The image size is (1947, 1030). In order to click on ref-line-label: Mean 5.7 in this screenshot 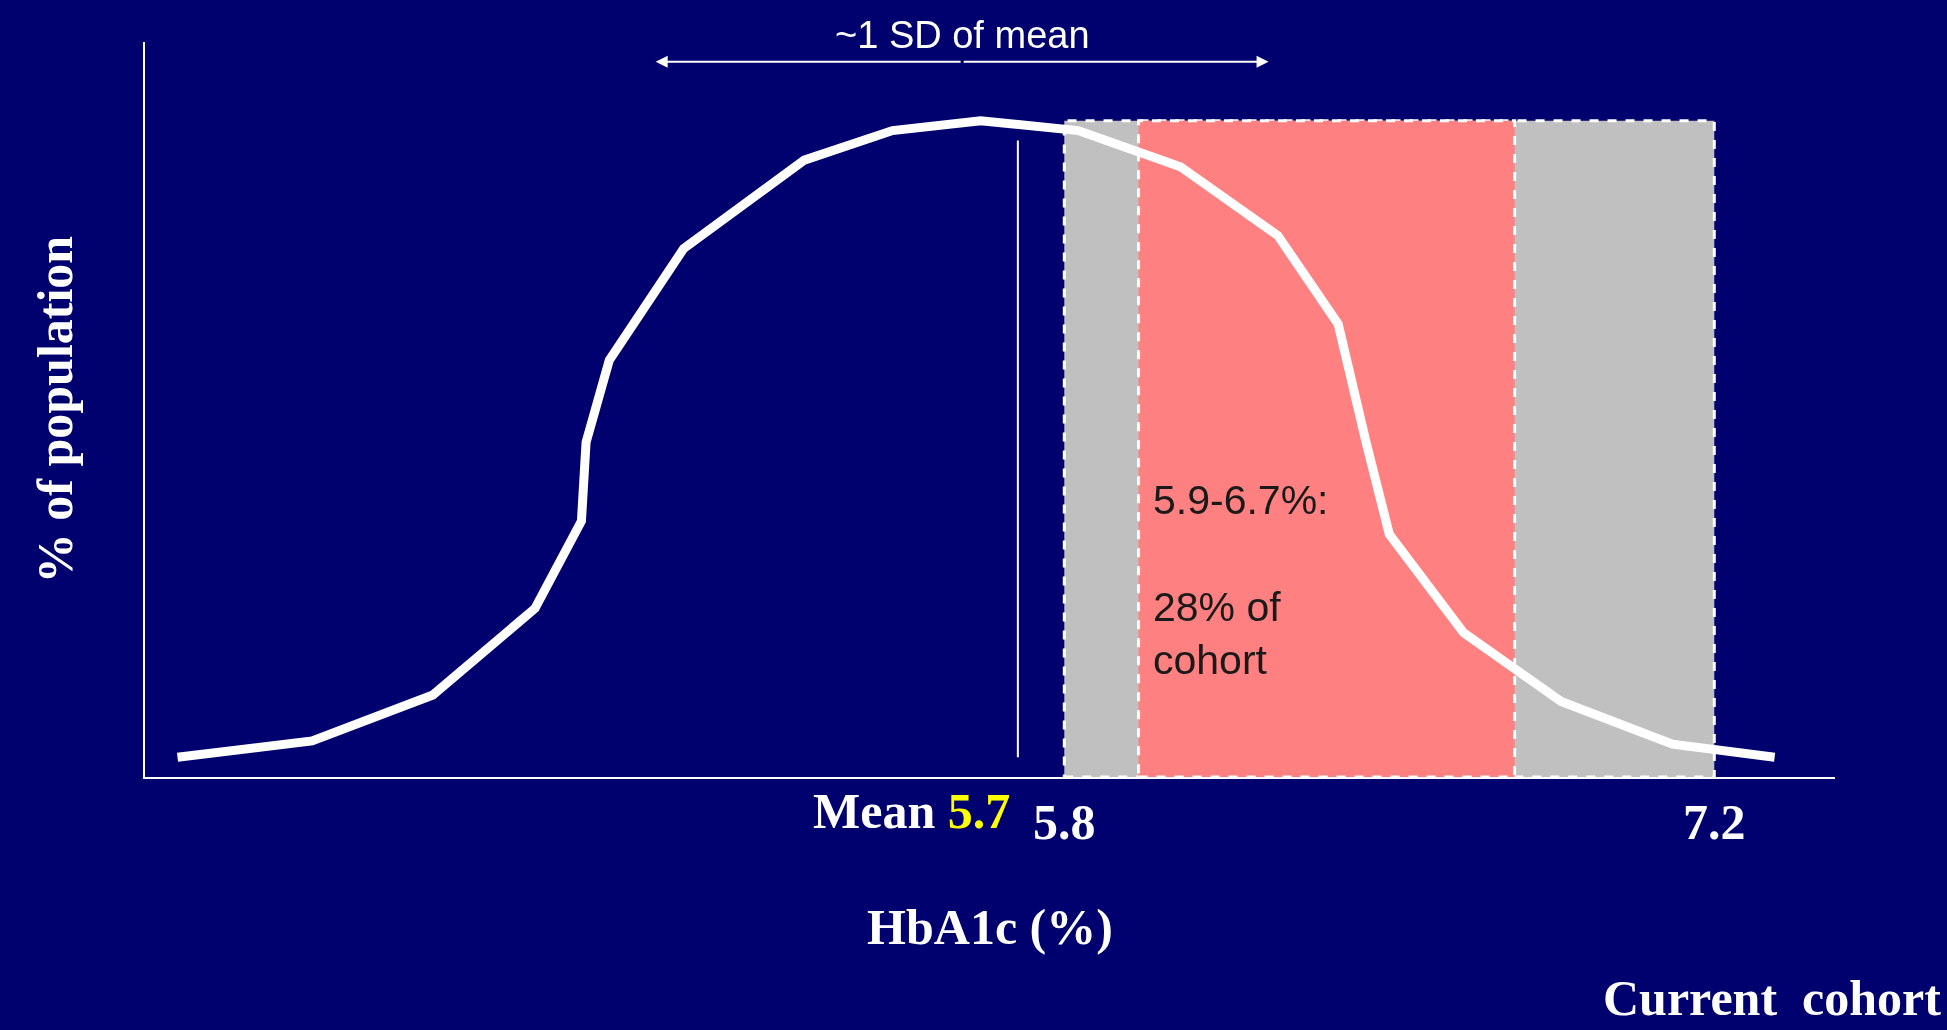, I will do `click(912, 811)`.